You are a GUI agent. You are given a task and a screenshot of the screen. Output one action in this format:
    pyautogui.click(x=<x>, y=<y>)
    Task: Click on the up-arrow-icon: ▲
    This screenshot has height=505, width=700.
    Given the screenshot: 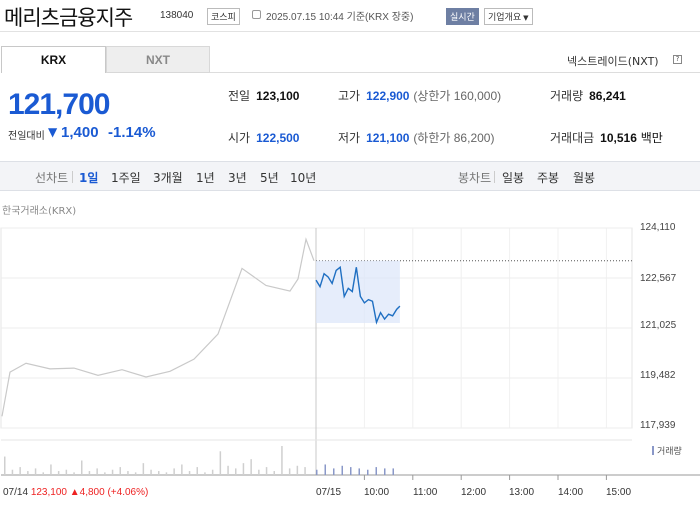 What is the action you would take?
    pyautogui.click(x=74, y=492)
    